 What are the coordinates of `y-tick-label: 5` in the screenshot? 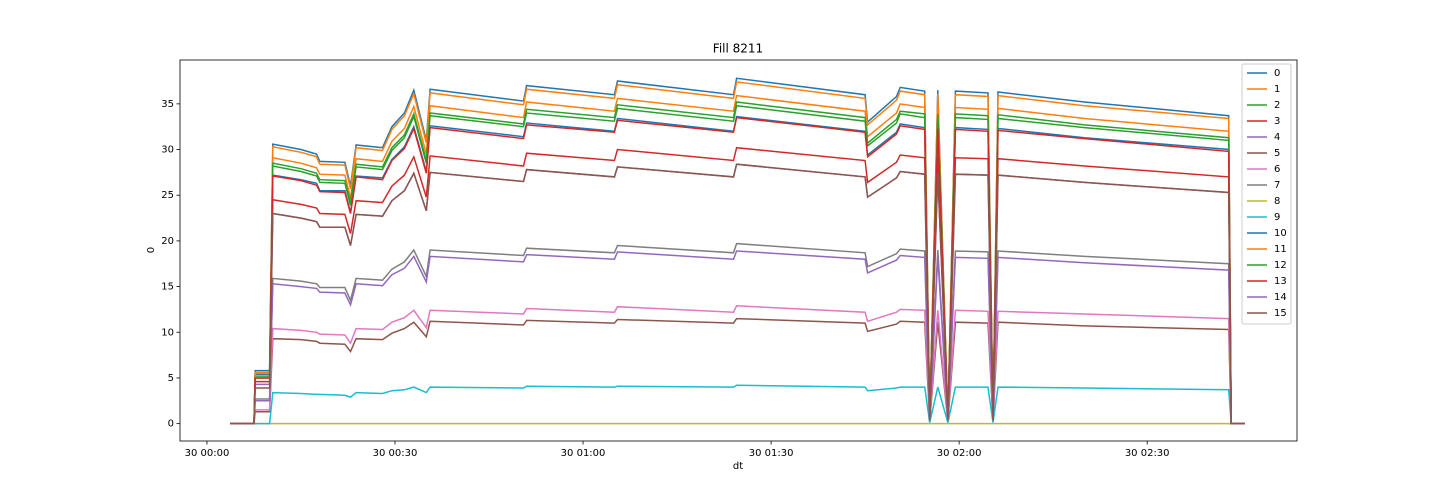 It's located at (171, 378).